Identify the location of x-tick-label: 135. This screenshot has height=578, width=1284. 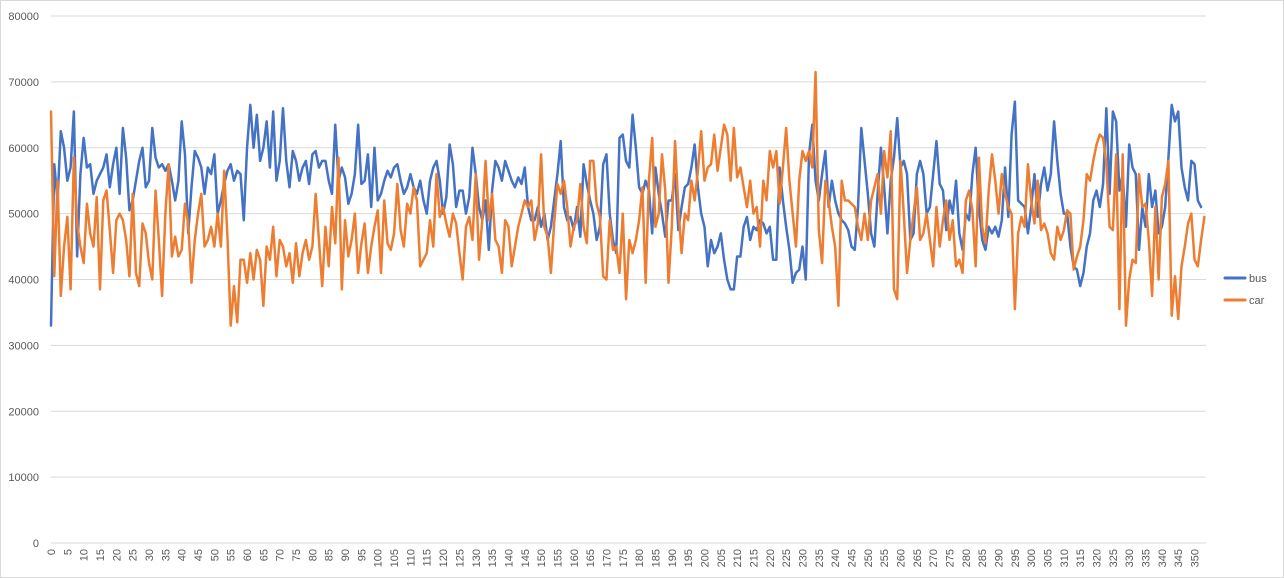
(493, 558).